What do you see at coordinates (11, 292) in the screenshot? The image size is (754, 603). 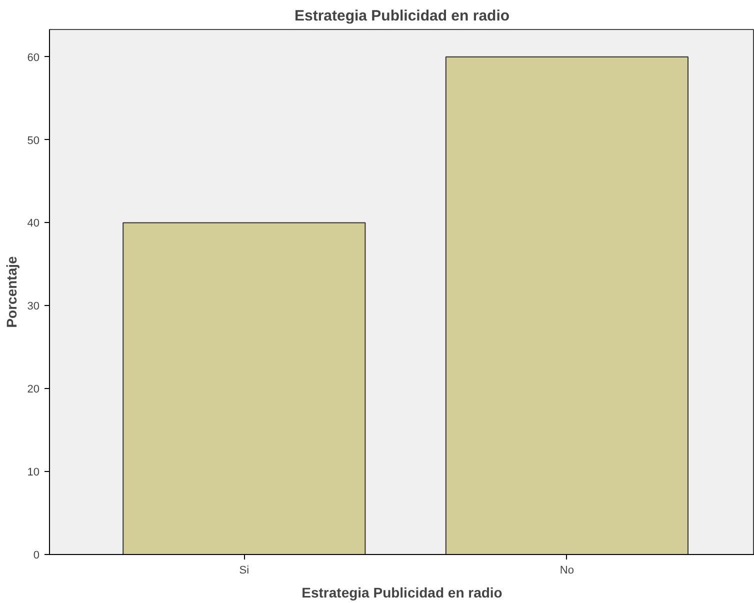 I see `y-axis-title: Porcentaje` at bounding box center [11, 292].